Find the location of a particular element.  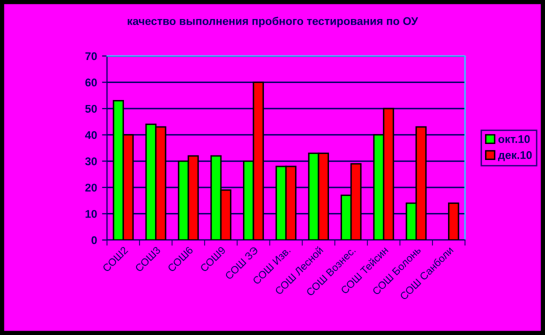

bar is located at coordinates (454, 221).